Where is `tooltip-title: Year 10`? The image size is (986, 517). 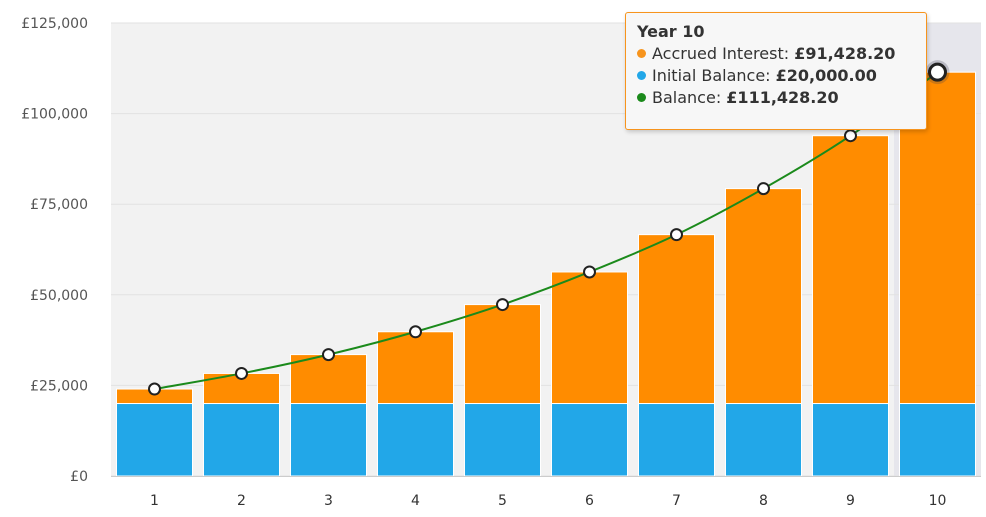
tooltip-title: Year 10 is located at coordinates (671, 31).